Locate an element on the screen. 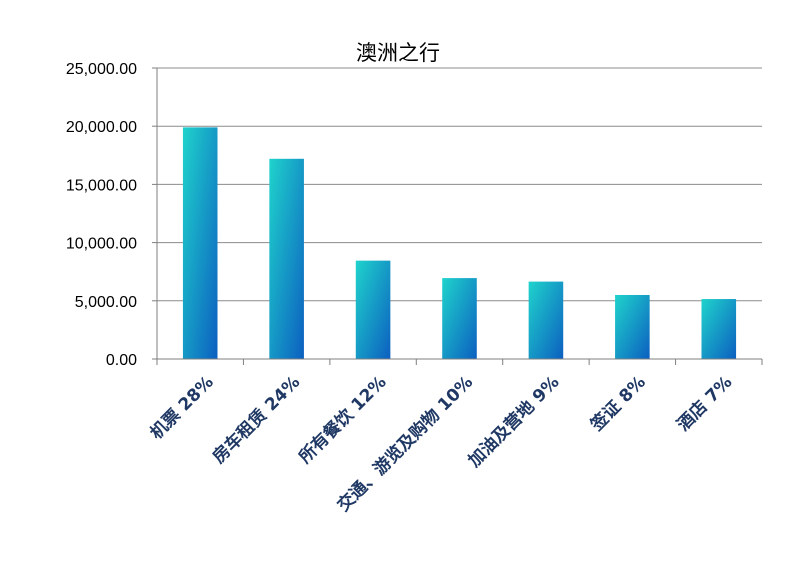 This screenshot has width=800, height=569. x-tick-label: 机票 28% is located at coordinates (182, 408).